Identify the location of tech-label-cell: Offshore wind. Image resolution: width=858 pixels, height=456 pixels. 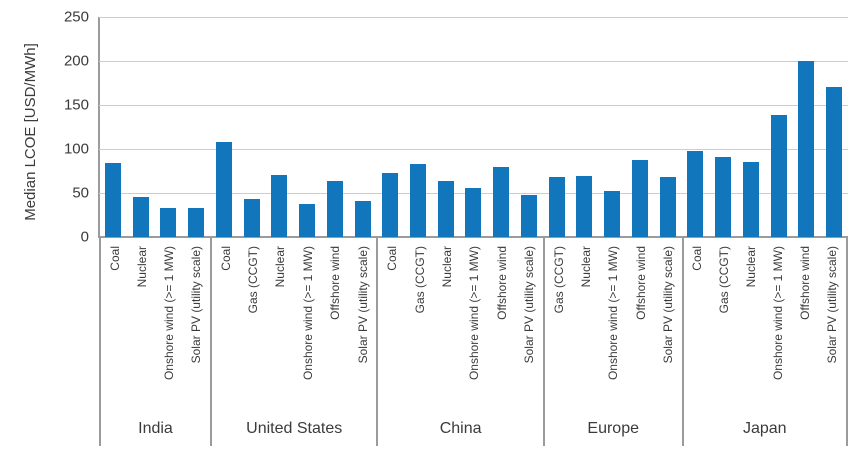
(501, 325).